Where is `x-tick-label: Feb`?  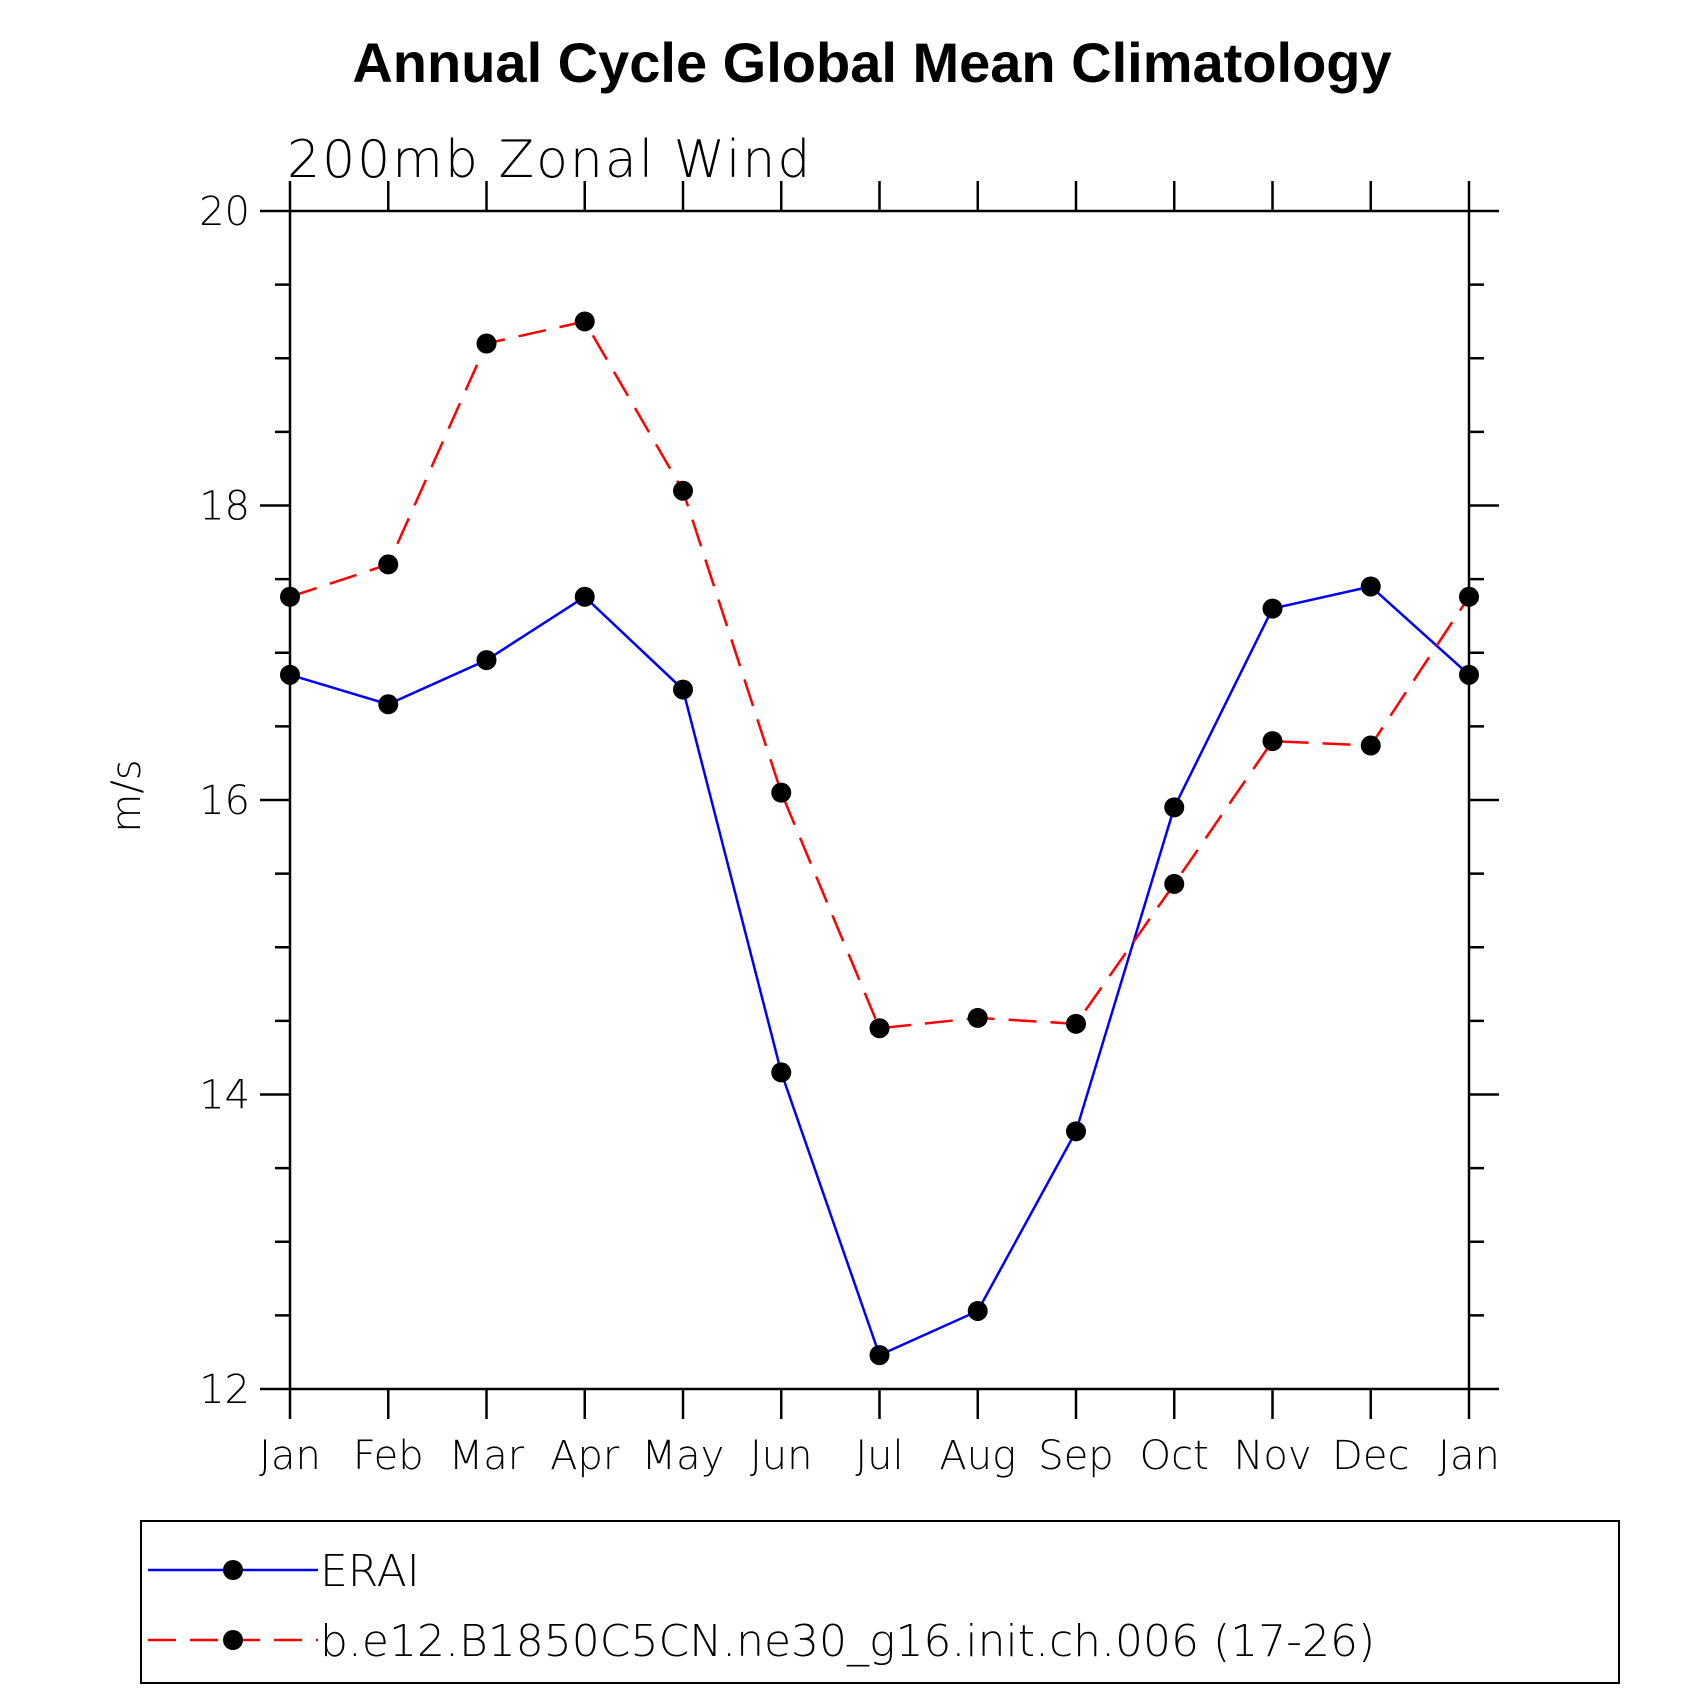
x-tick-label: Feb is located at coordinates (388, 1456).